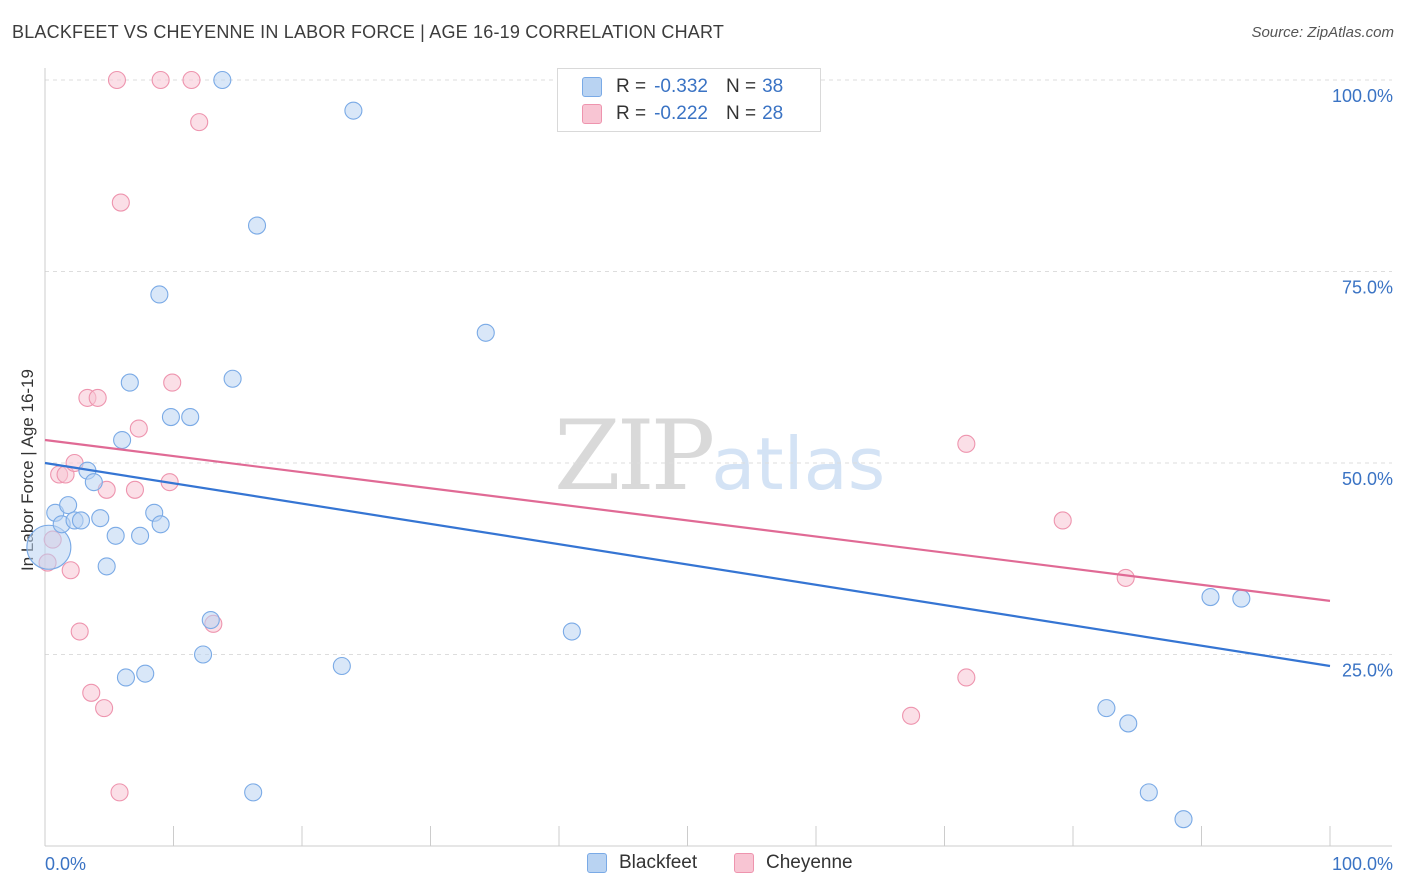 The width and height of the screenshot is (1406, 892). I want to click on legend-item-blackfeet: Blackfeet, so click(642, 863).